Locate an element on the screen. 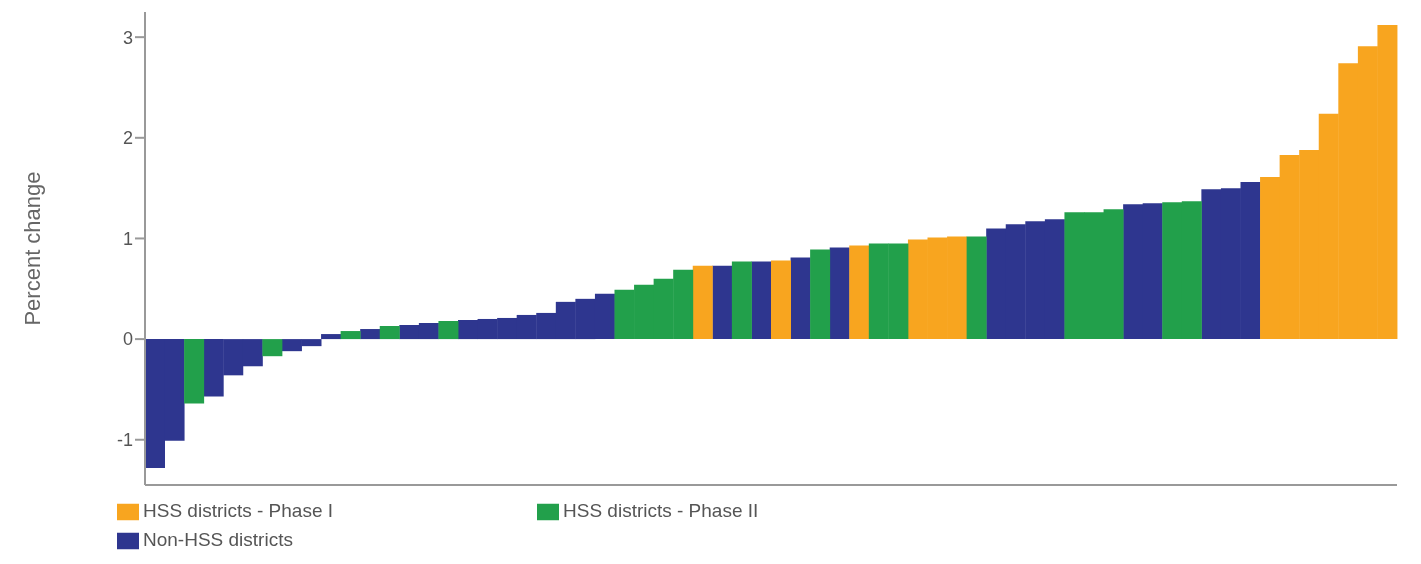  y-tick-label: 3 is located at coordinates (127, 37).